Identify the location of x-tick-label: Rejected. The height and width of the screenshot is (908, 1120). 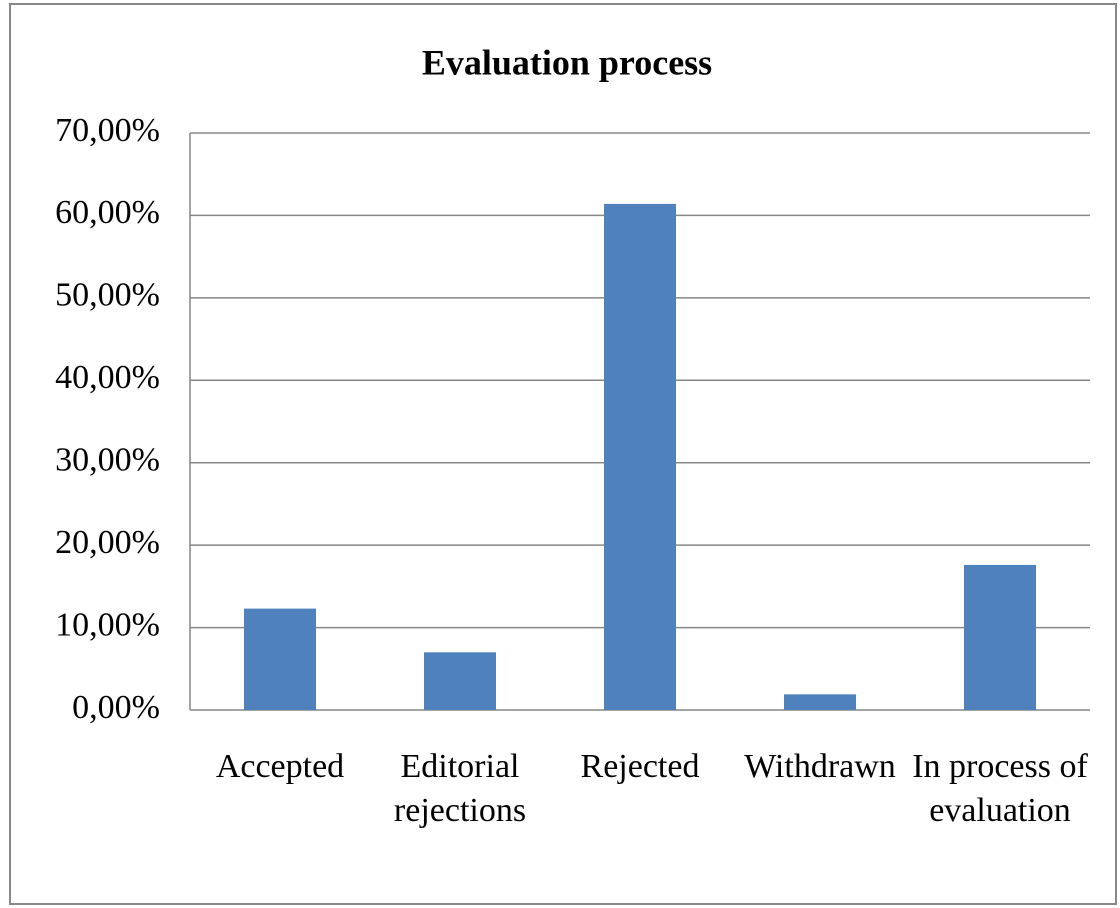
(640, 766).